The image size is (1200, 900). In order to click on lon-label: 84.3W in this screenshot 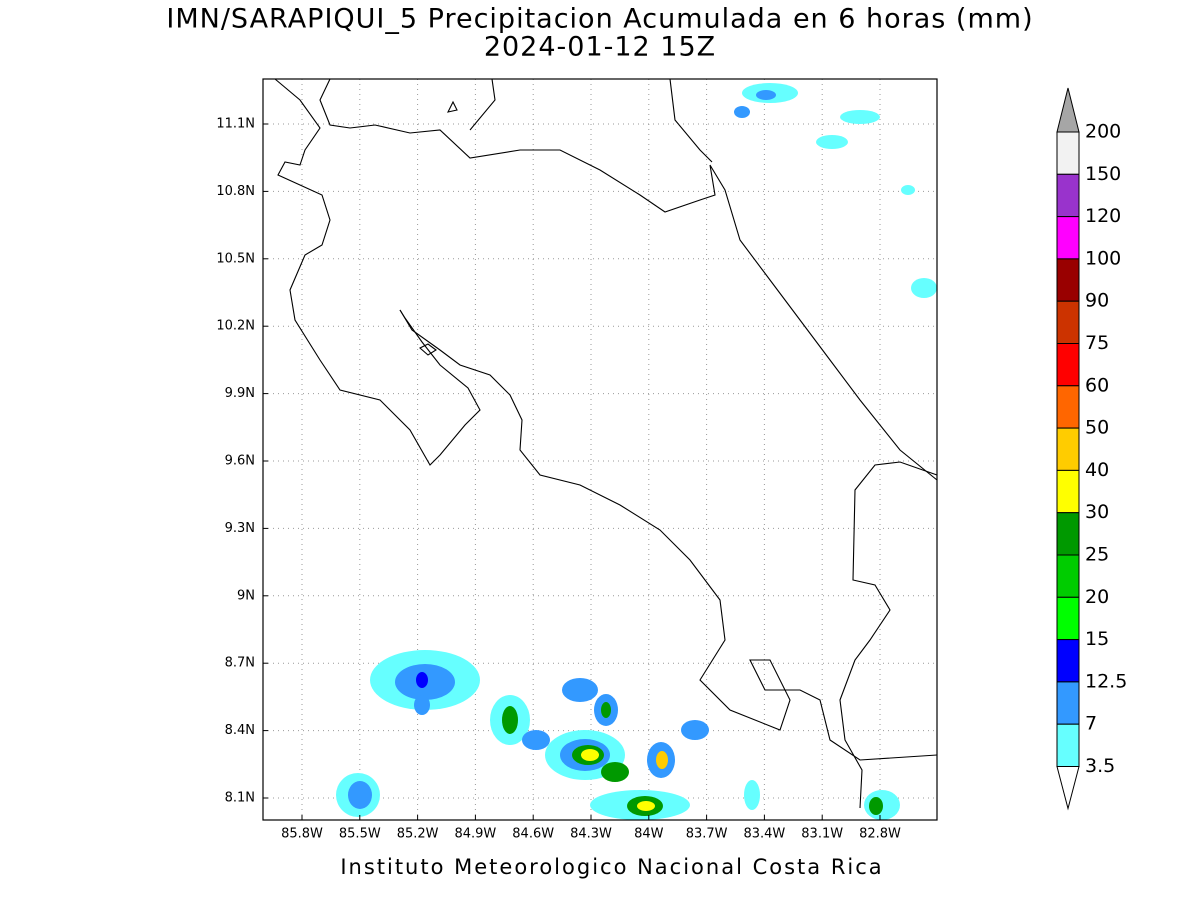, I will do `click(591, 834)`.